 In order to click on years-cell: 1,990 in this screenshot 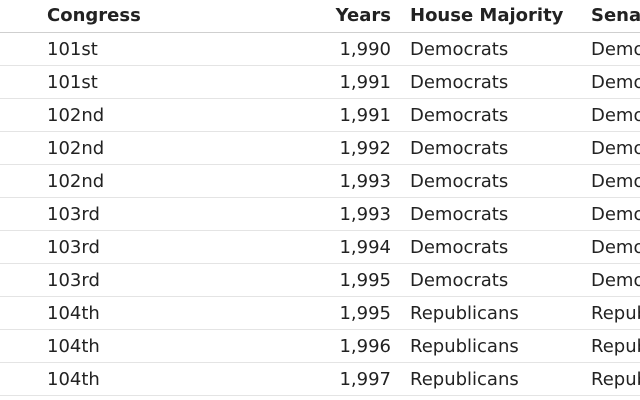, I will do `click(365, 49)`.